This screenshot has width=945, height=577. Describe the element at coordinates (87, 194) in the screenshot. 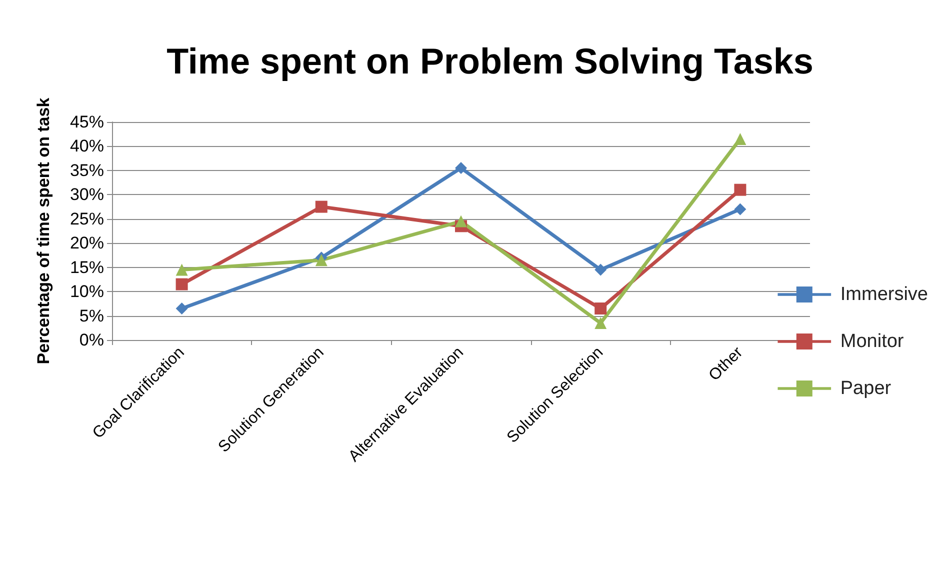

I see `y-tick-label: 30%` at that location.